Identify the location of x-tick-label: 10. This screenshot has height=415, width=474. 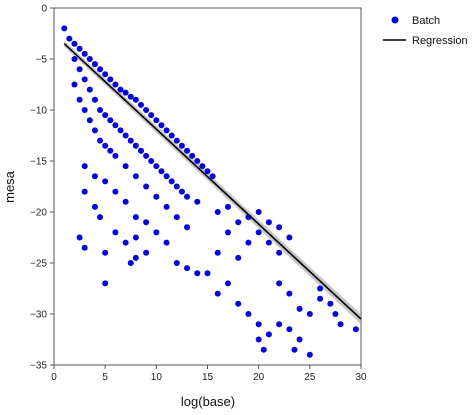
(157, 377).